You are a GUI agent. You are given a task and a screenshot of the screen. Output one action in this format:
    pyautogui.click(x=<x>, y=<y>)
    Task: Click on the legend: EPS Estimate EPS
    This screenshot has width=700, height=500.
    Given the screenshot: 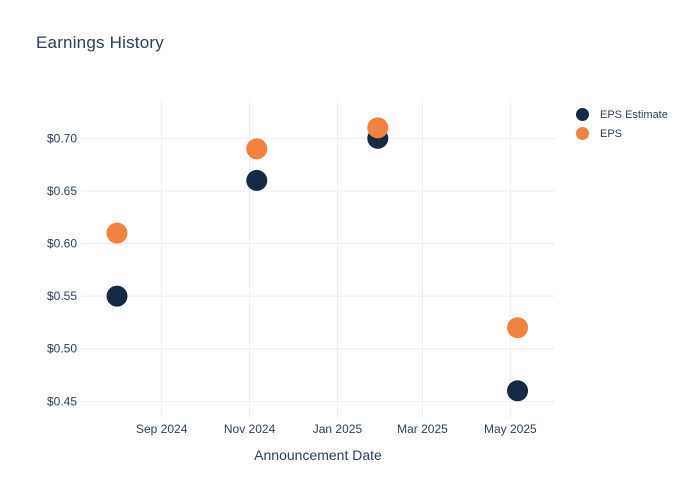 What is the action you would take?
    pyautogui.click(x=622, y=124)
    